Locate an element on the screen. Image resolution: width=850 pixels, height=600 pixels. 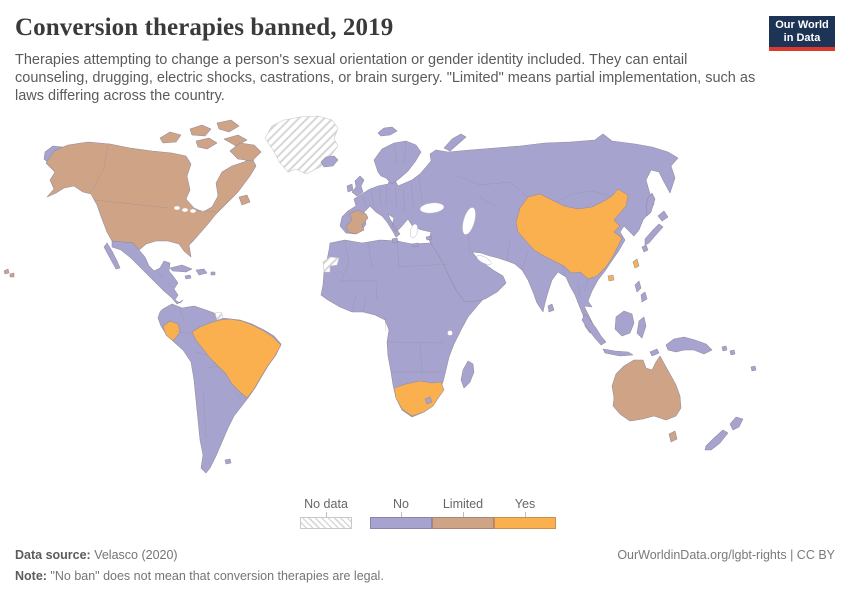
legend-item-limited: Limited is located at coordinates (463, 513).